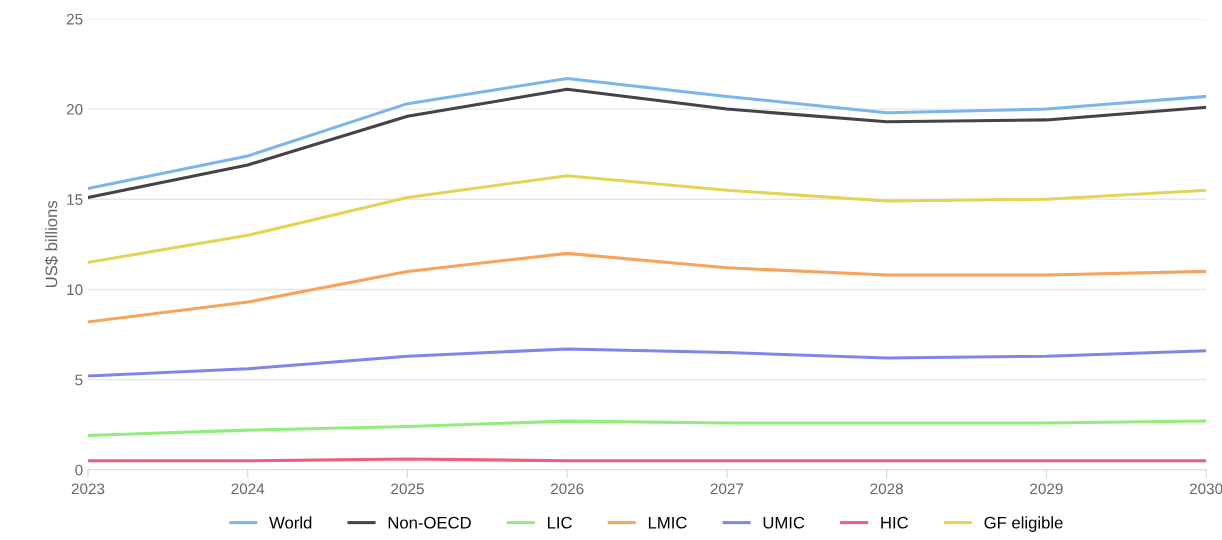 The height and width of the screenshot is (540, 1222). I want to click on legend-label: LIC, so click(559, 522).